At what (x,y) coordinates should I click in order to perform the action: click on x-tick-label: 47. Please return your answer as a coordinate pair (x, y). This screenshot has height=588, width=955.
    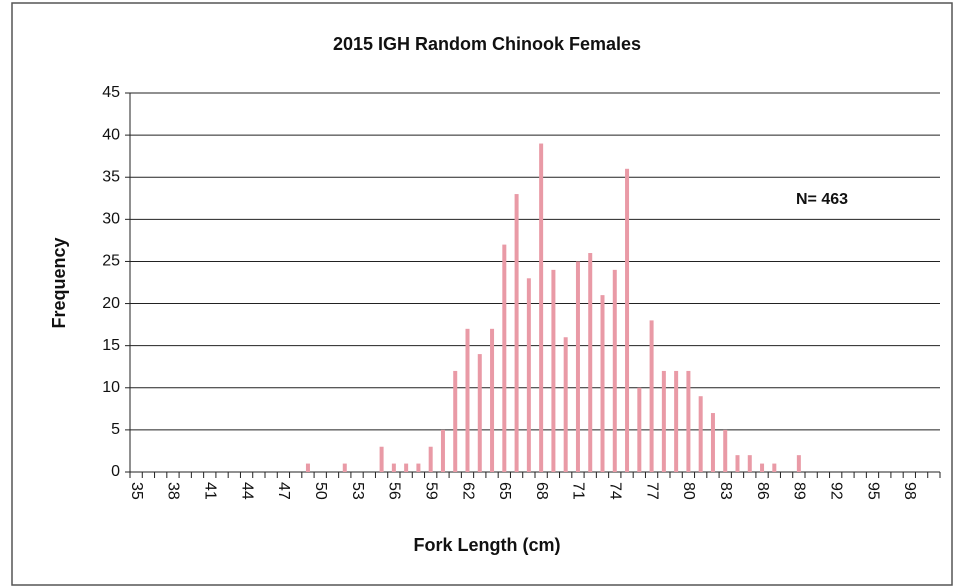
    Looking at the image, I should click on (283, 491).